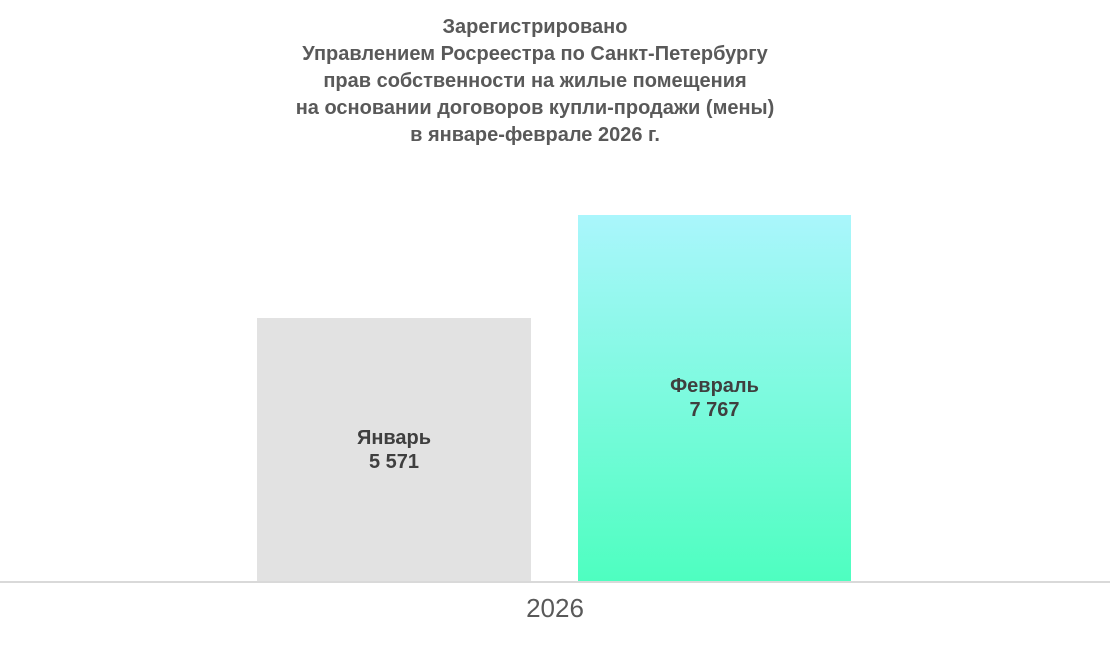 This screenshot has height=647, width=1110. I want to click on bar-value-label: 7 767, so click(714, 410).